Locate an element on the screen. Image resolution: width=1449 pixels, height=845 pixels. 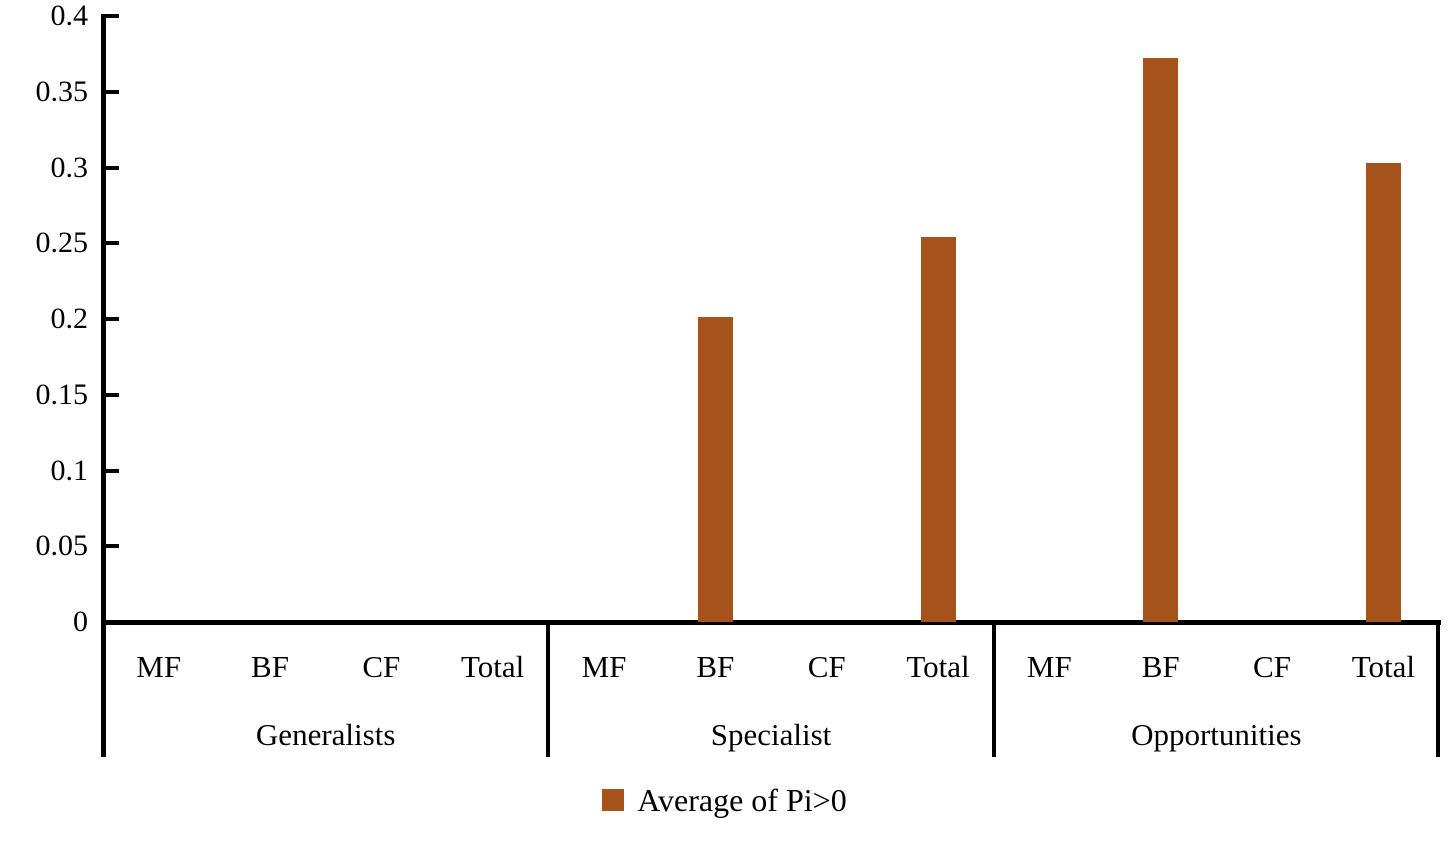
y-tick-label: 0.4 is located at coordinates (69, 16).